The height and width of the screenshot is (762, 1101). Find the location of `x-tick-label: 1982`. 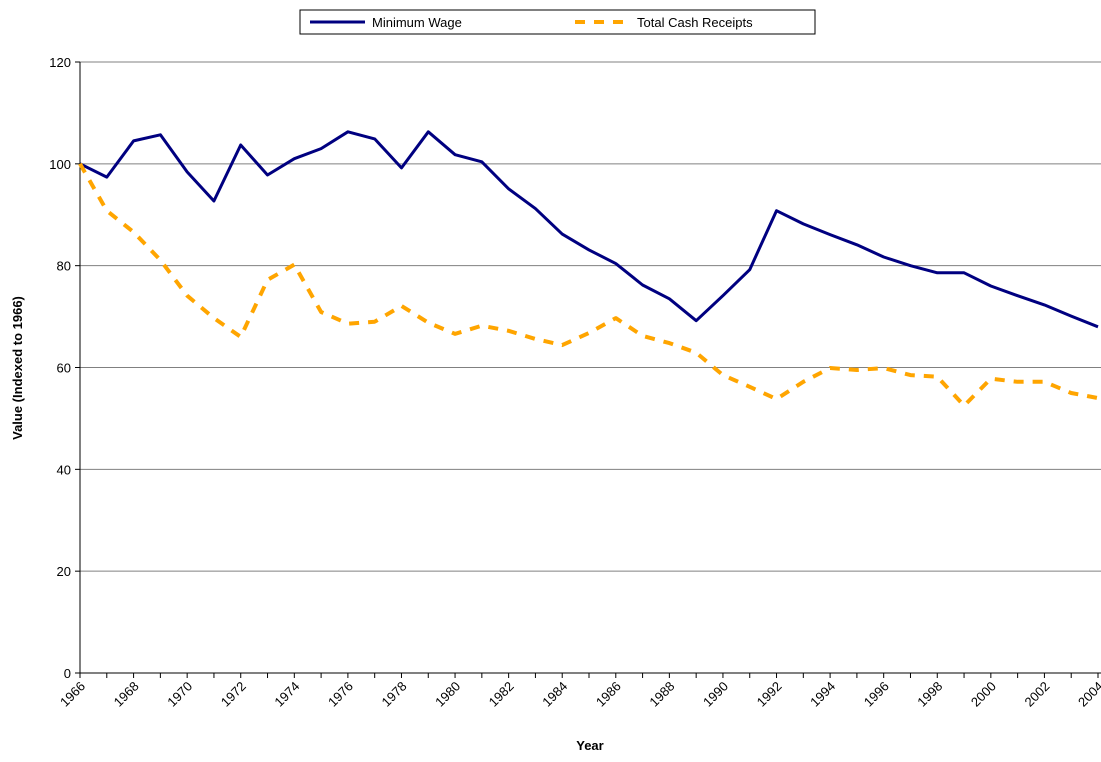

x-tick-label: 1982 is located at coordinates (501, 694).